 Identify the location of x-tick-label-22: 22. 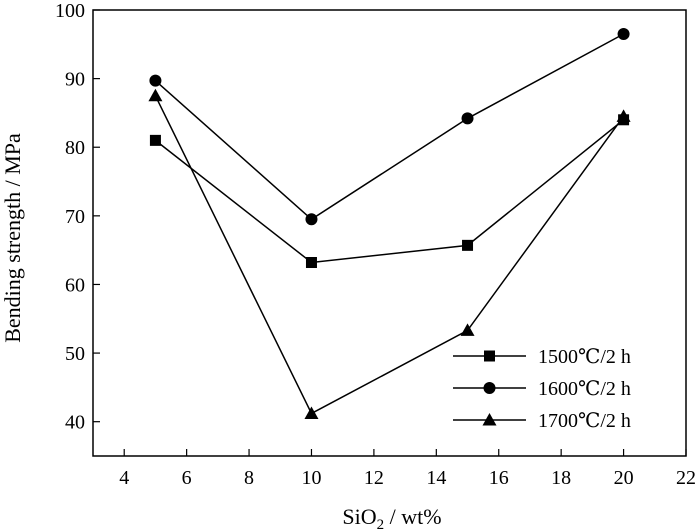
(686, 478).